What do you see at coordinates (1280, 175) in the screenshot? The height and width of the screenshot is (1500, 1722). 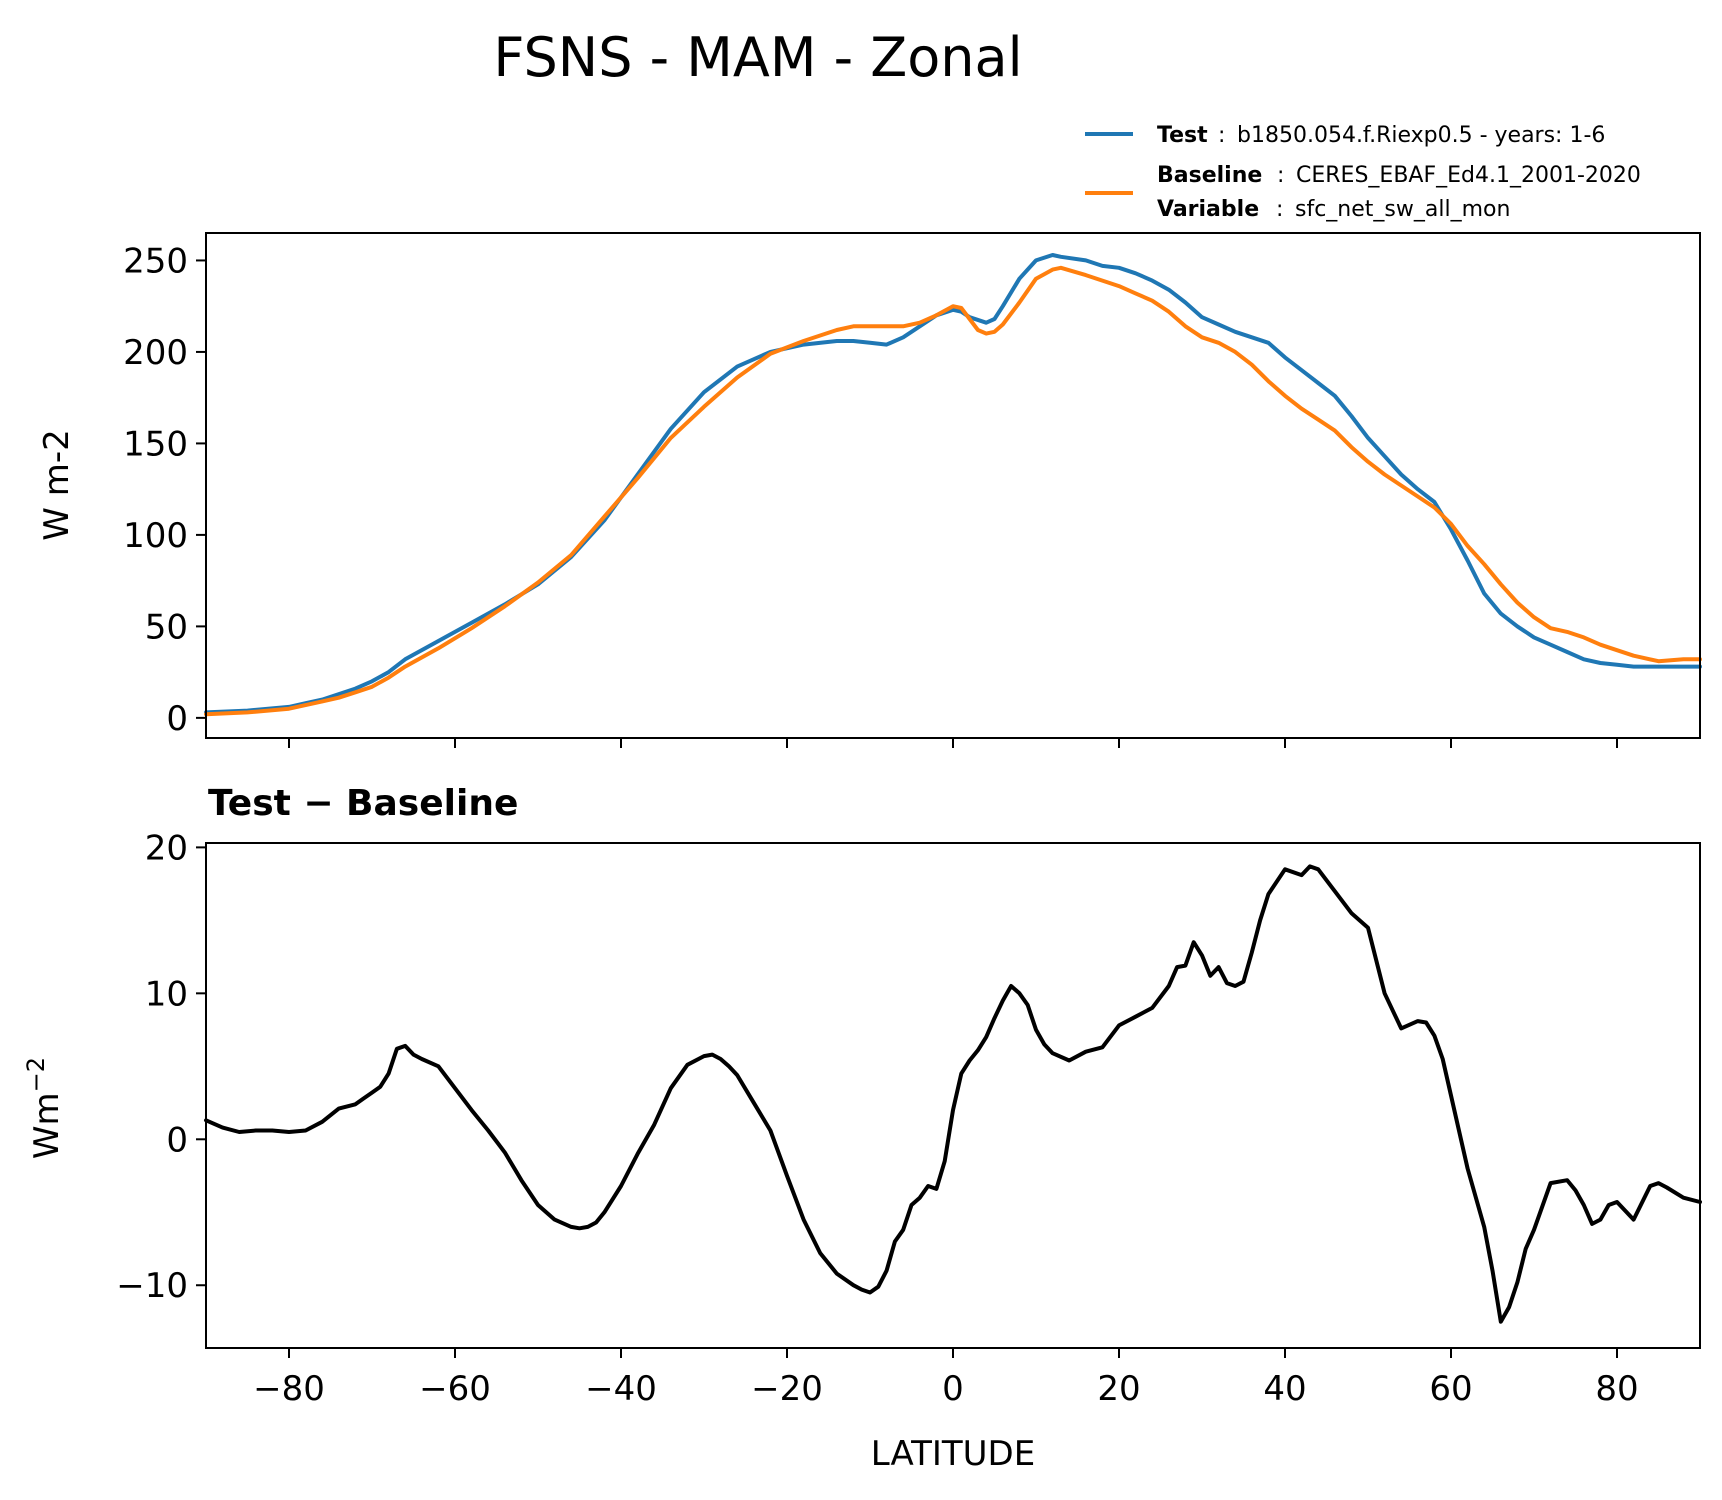 I see `legend-baseline-sep: :` at bounding box center [1280, 175].